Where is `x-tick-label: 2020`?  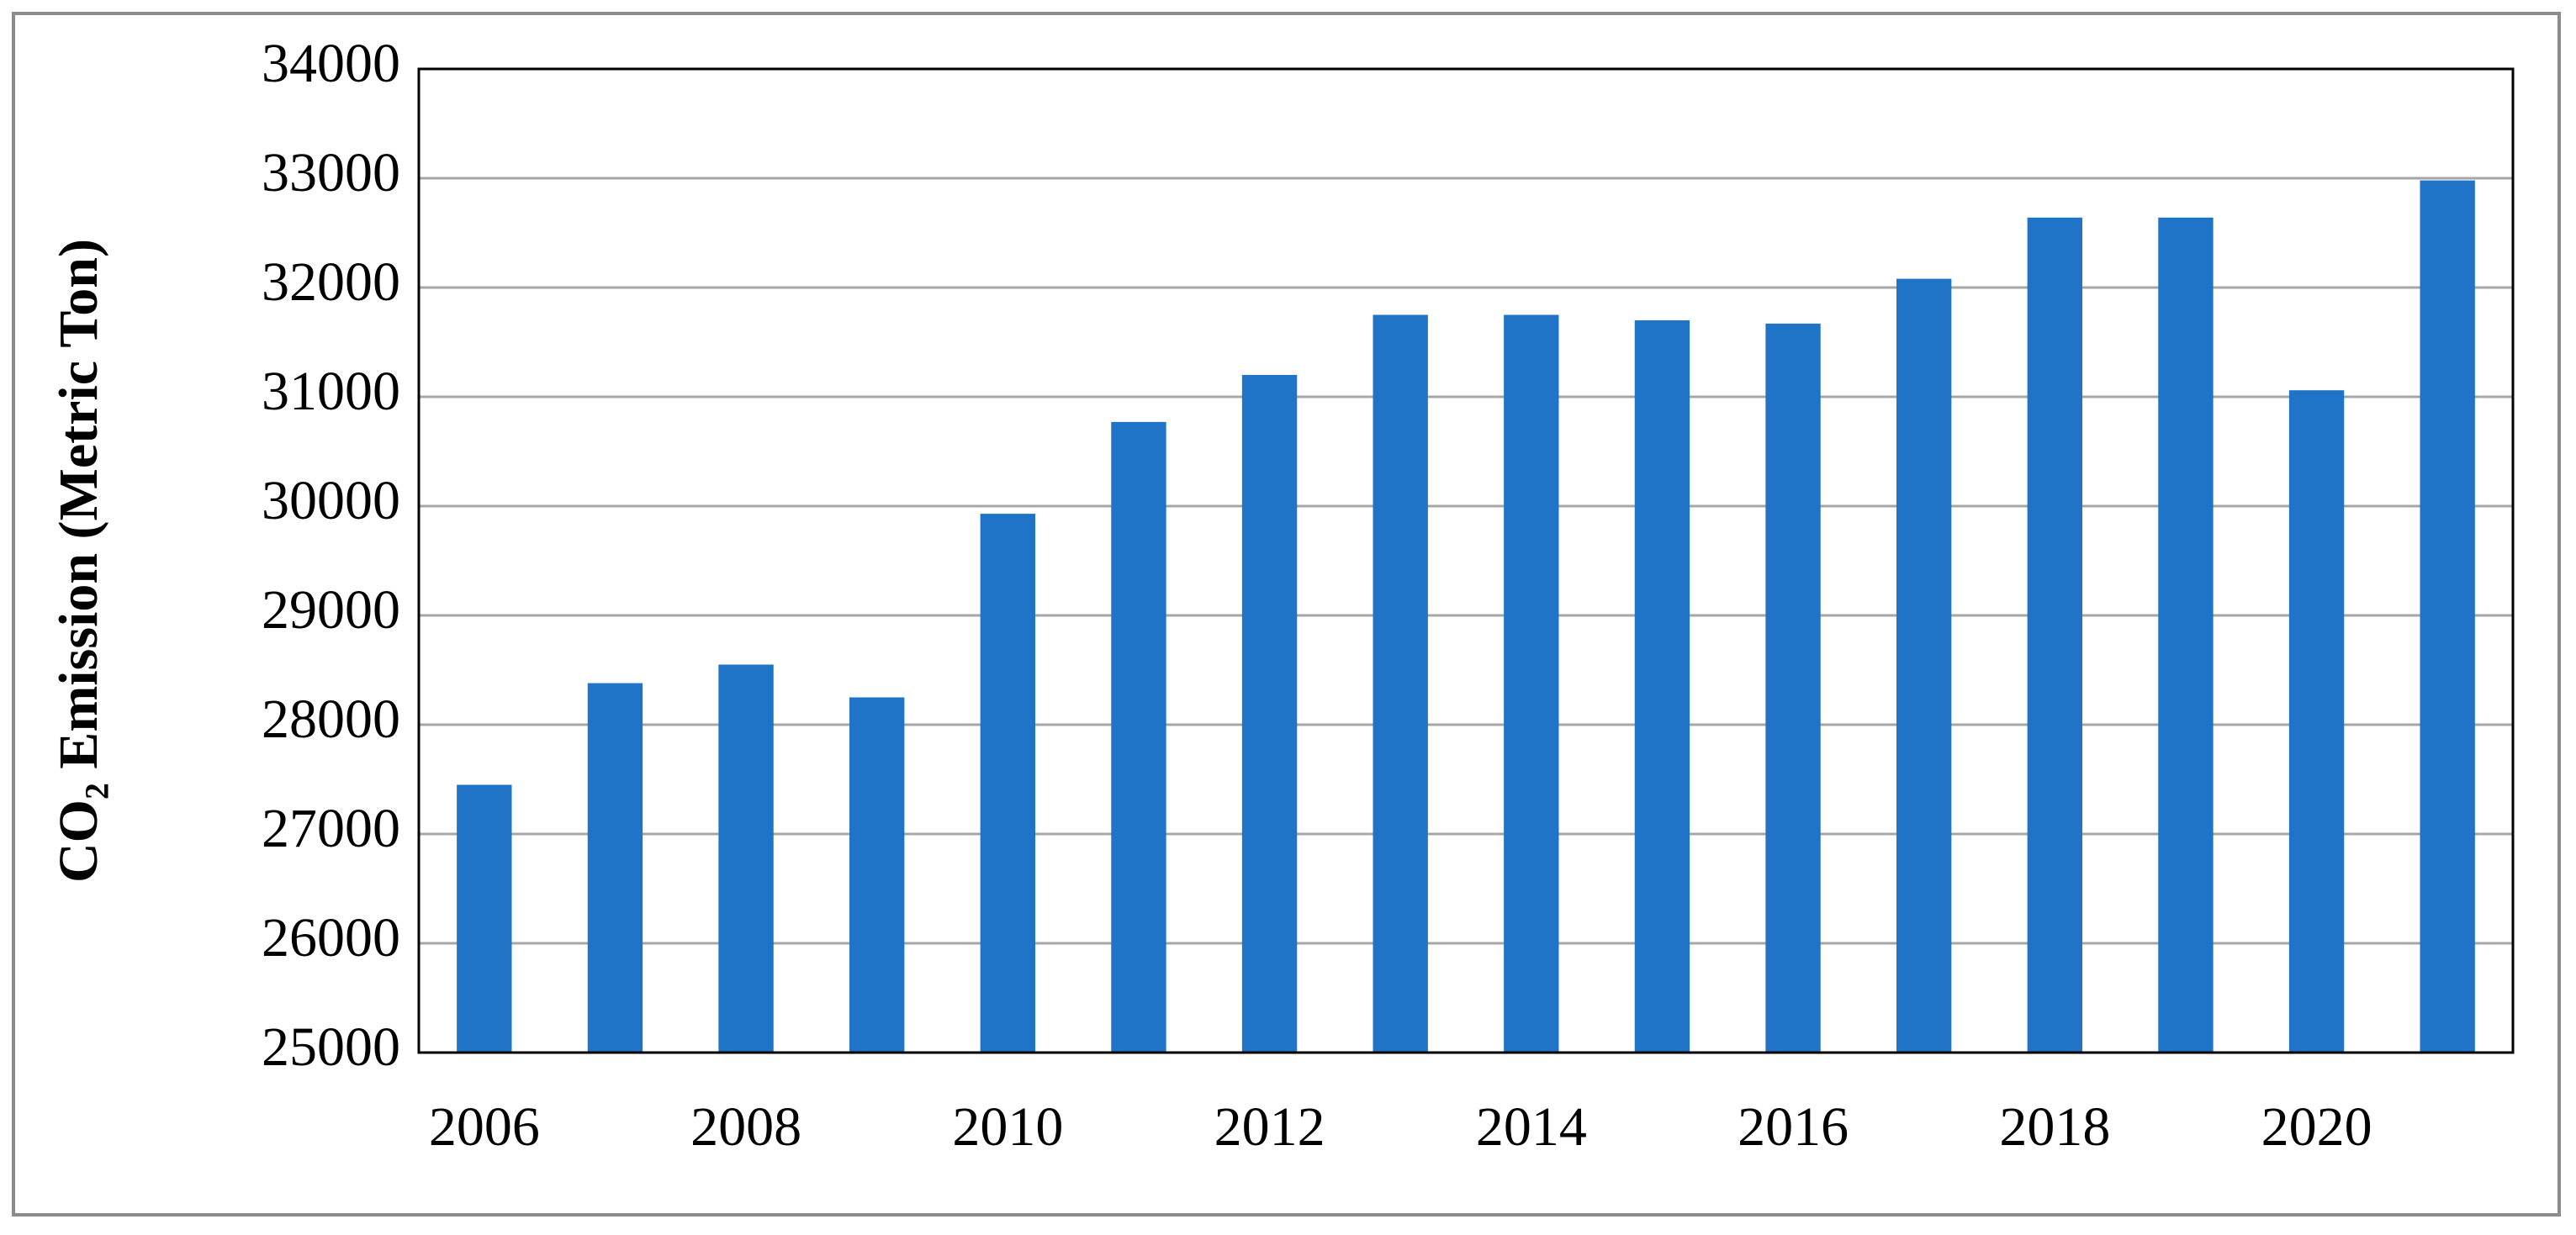
x-tick-label: 2020 is located at coordinates (2316, 1127).